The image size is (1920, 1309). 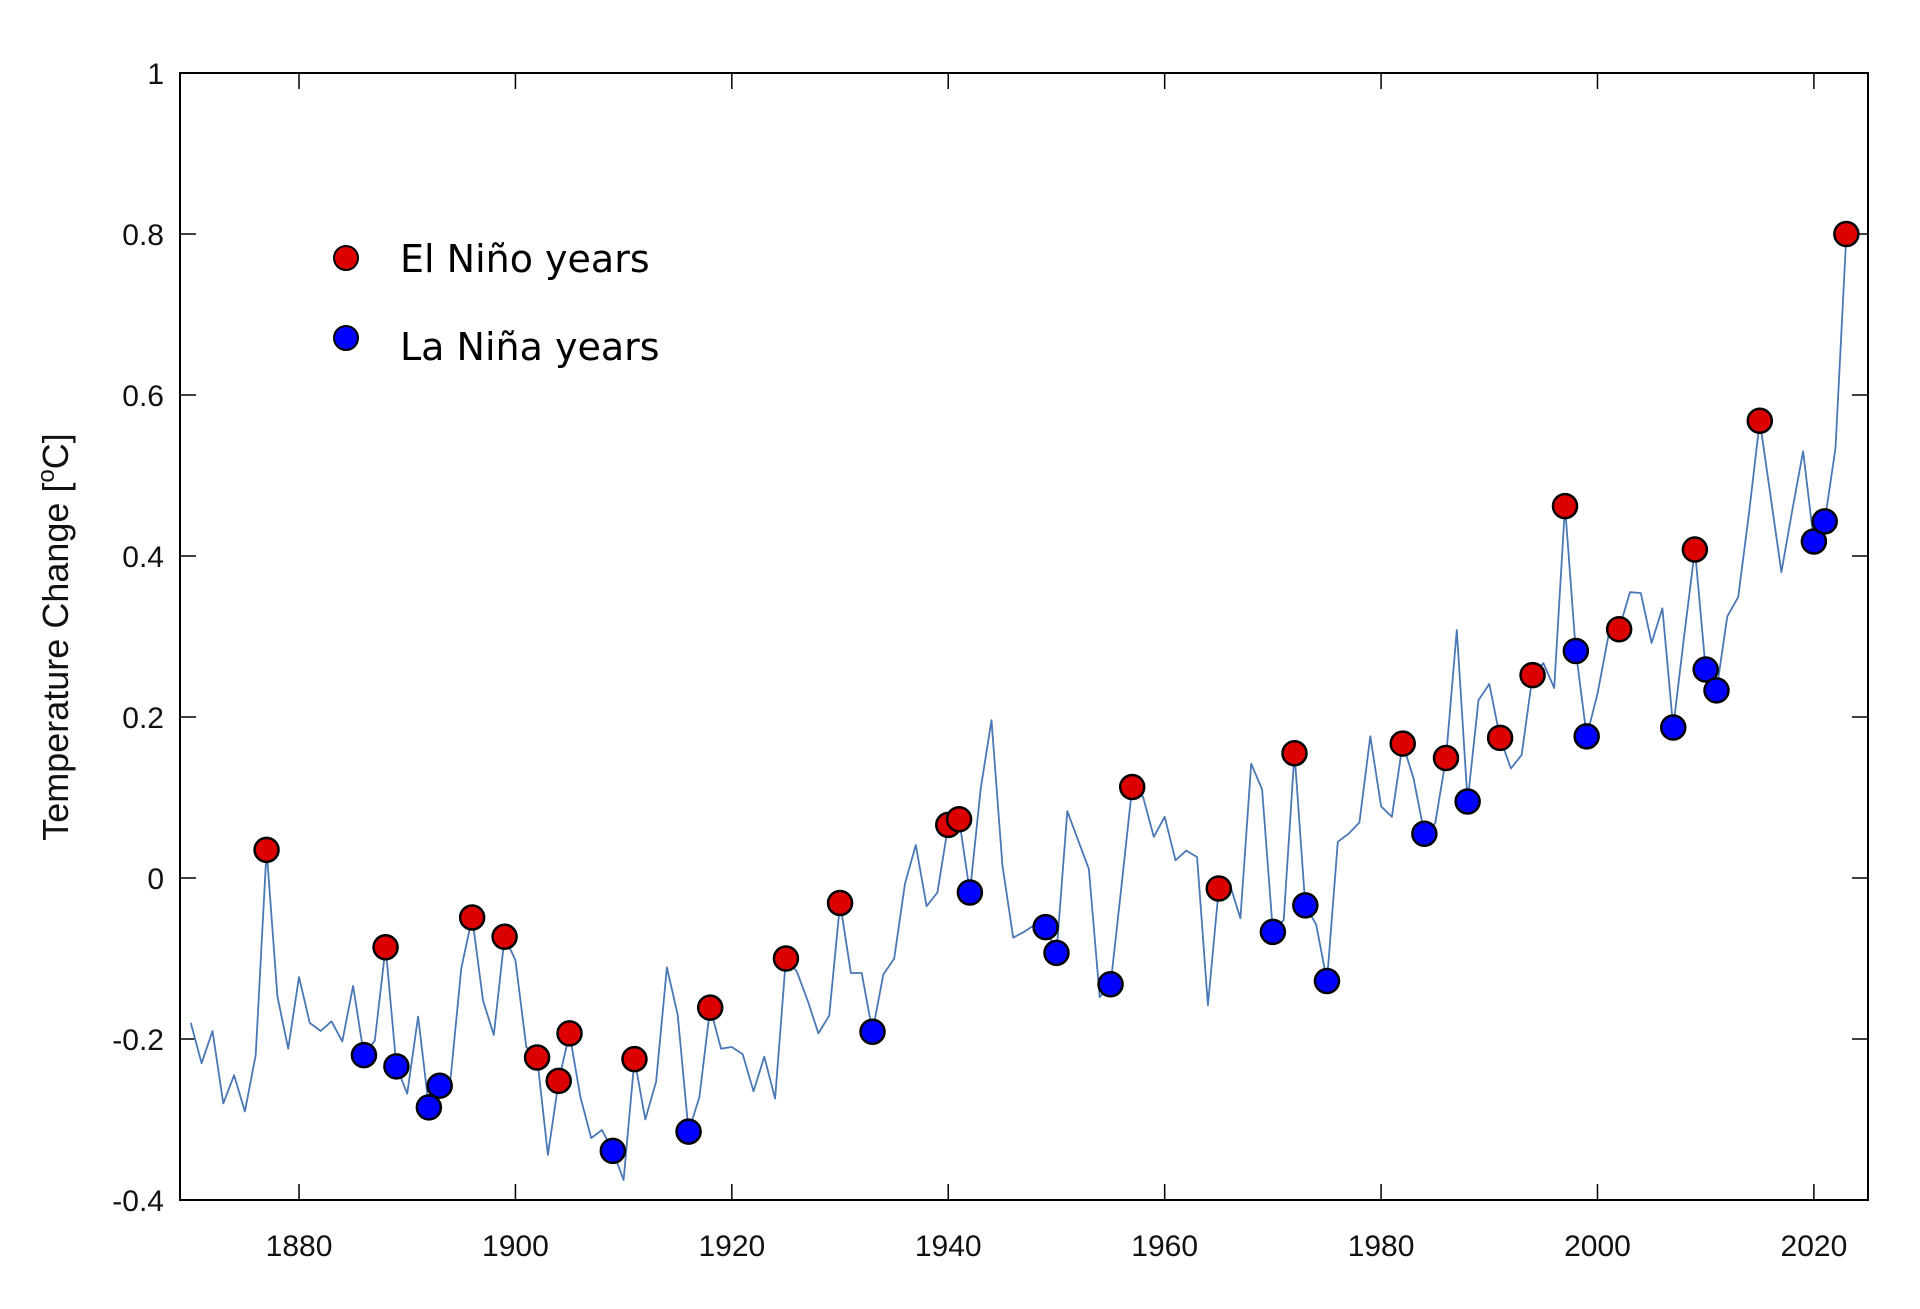 What do you see at coordinates (143, 235) in the screenshot?
I see `y-tick-label: 0.8` at bounding box center [143, 235].